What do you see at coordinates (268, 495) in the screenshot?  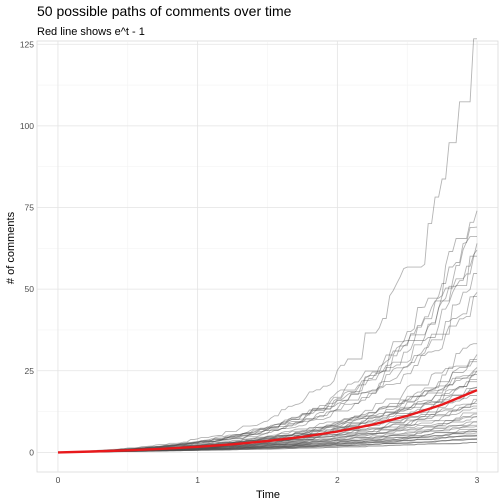 I see `x-axis-title: Time` at bounding box center [268, 495].